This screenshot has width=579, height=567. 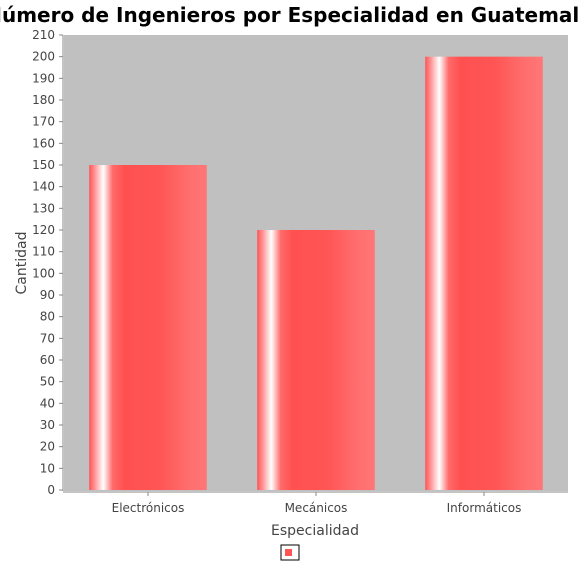 I want to click on x-axis-label: Especialidad, so click(x=315, y=531).